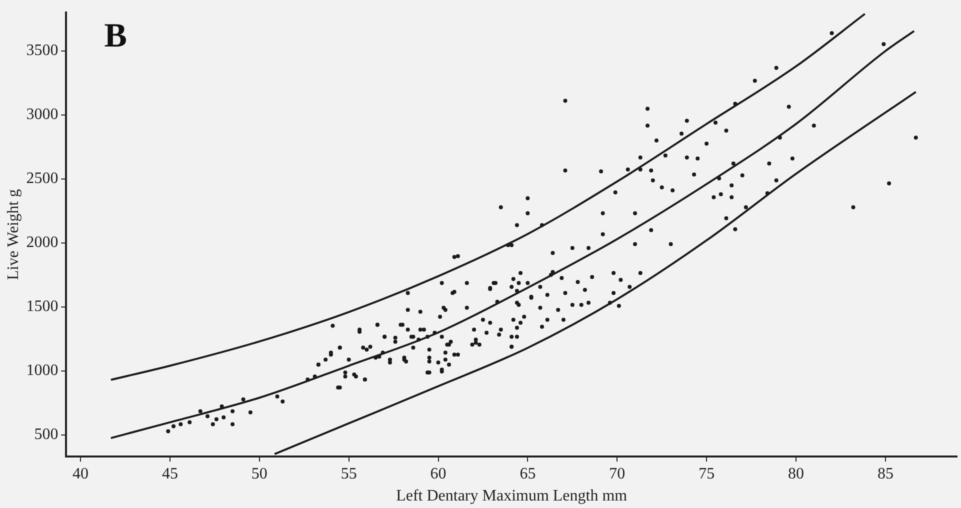  I want to click on x-tick-label: 55, so click(348, 473).